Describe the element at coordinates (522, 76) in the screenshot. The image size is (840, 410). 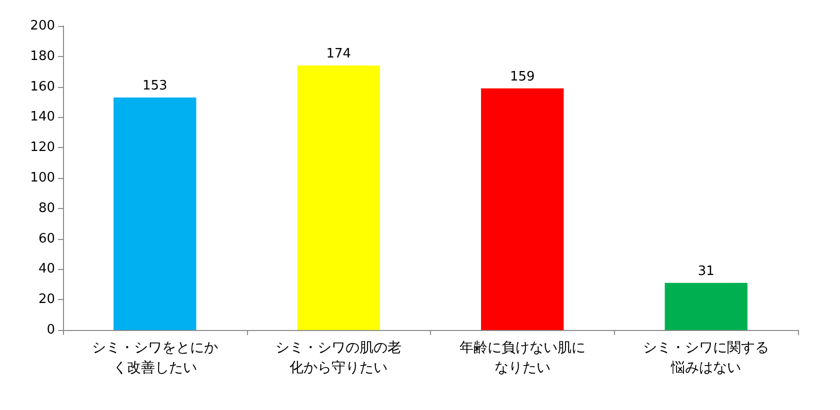
I see `data-label: 159` at that location.